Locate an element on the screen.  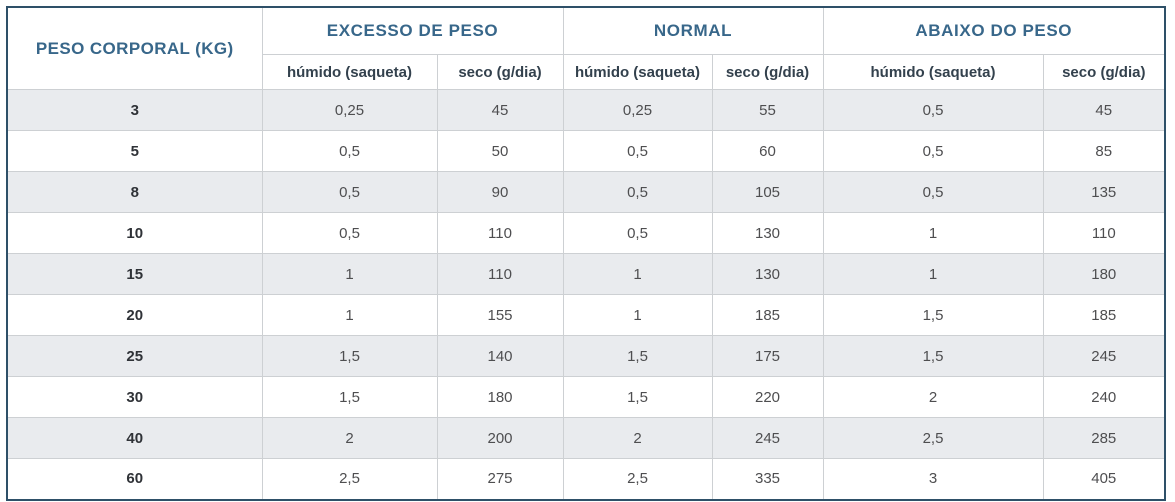
weight-cell: 30 is located at coordinates (134, 397).